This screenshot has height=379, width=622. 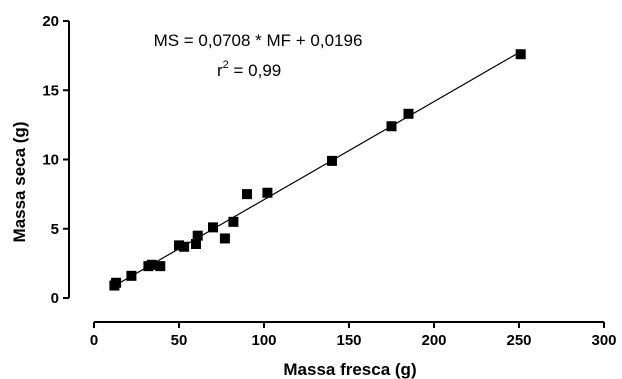 I want to click on regression-equation: MS = 0,0708 * MF + 0,0196, so click(x=258, y=40).